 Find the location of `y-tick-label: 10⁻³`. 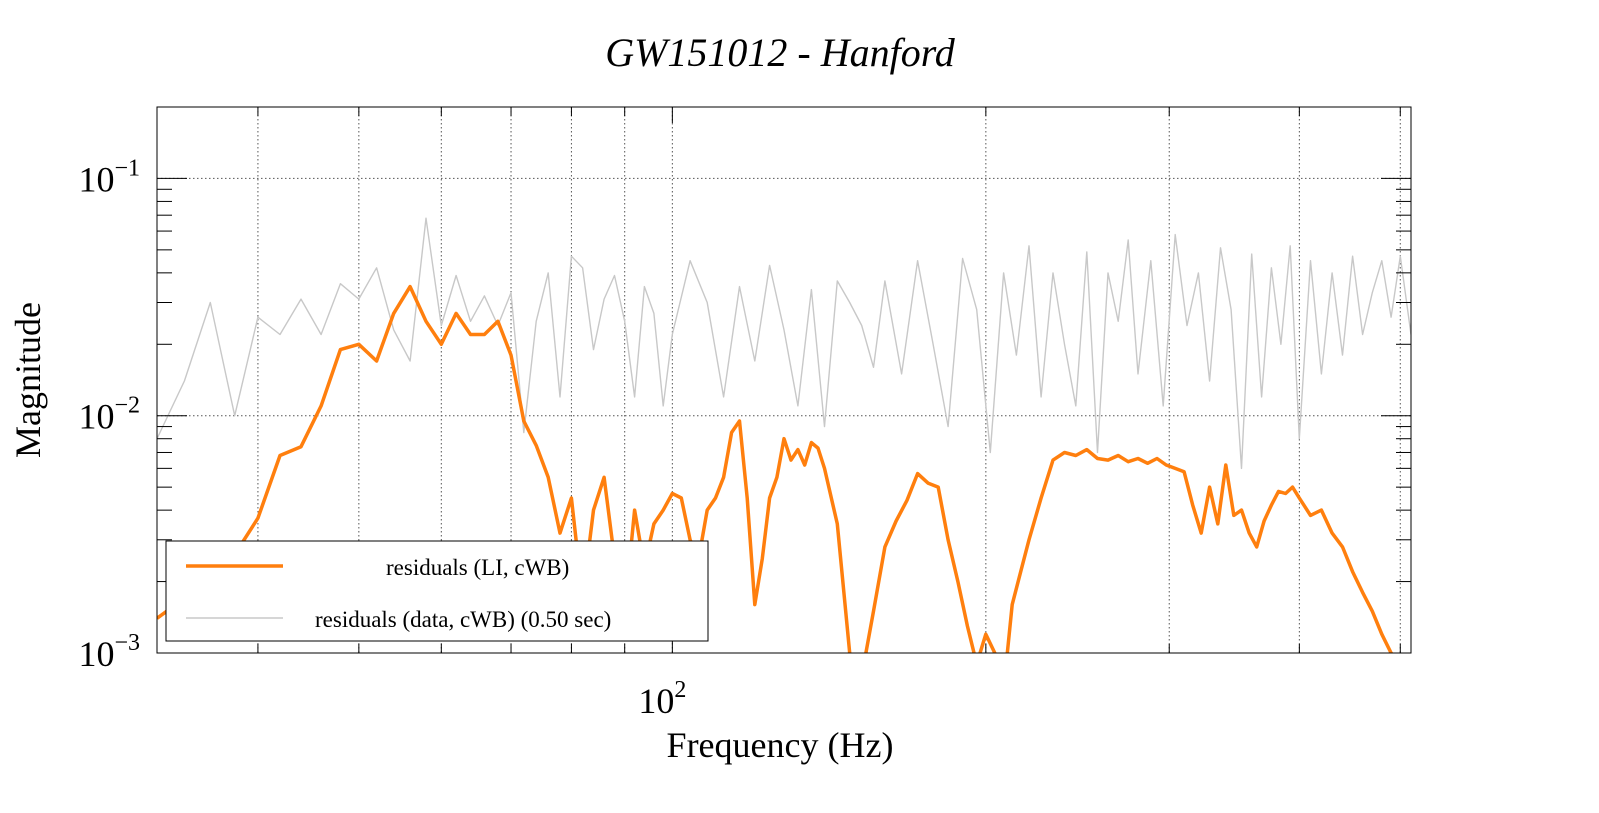

y-tick-label: 10⁻³ is located at coordinates (109, 652).